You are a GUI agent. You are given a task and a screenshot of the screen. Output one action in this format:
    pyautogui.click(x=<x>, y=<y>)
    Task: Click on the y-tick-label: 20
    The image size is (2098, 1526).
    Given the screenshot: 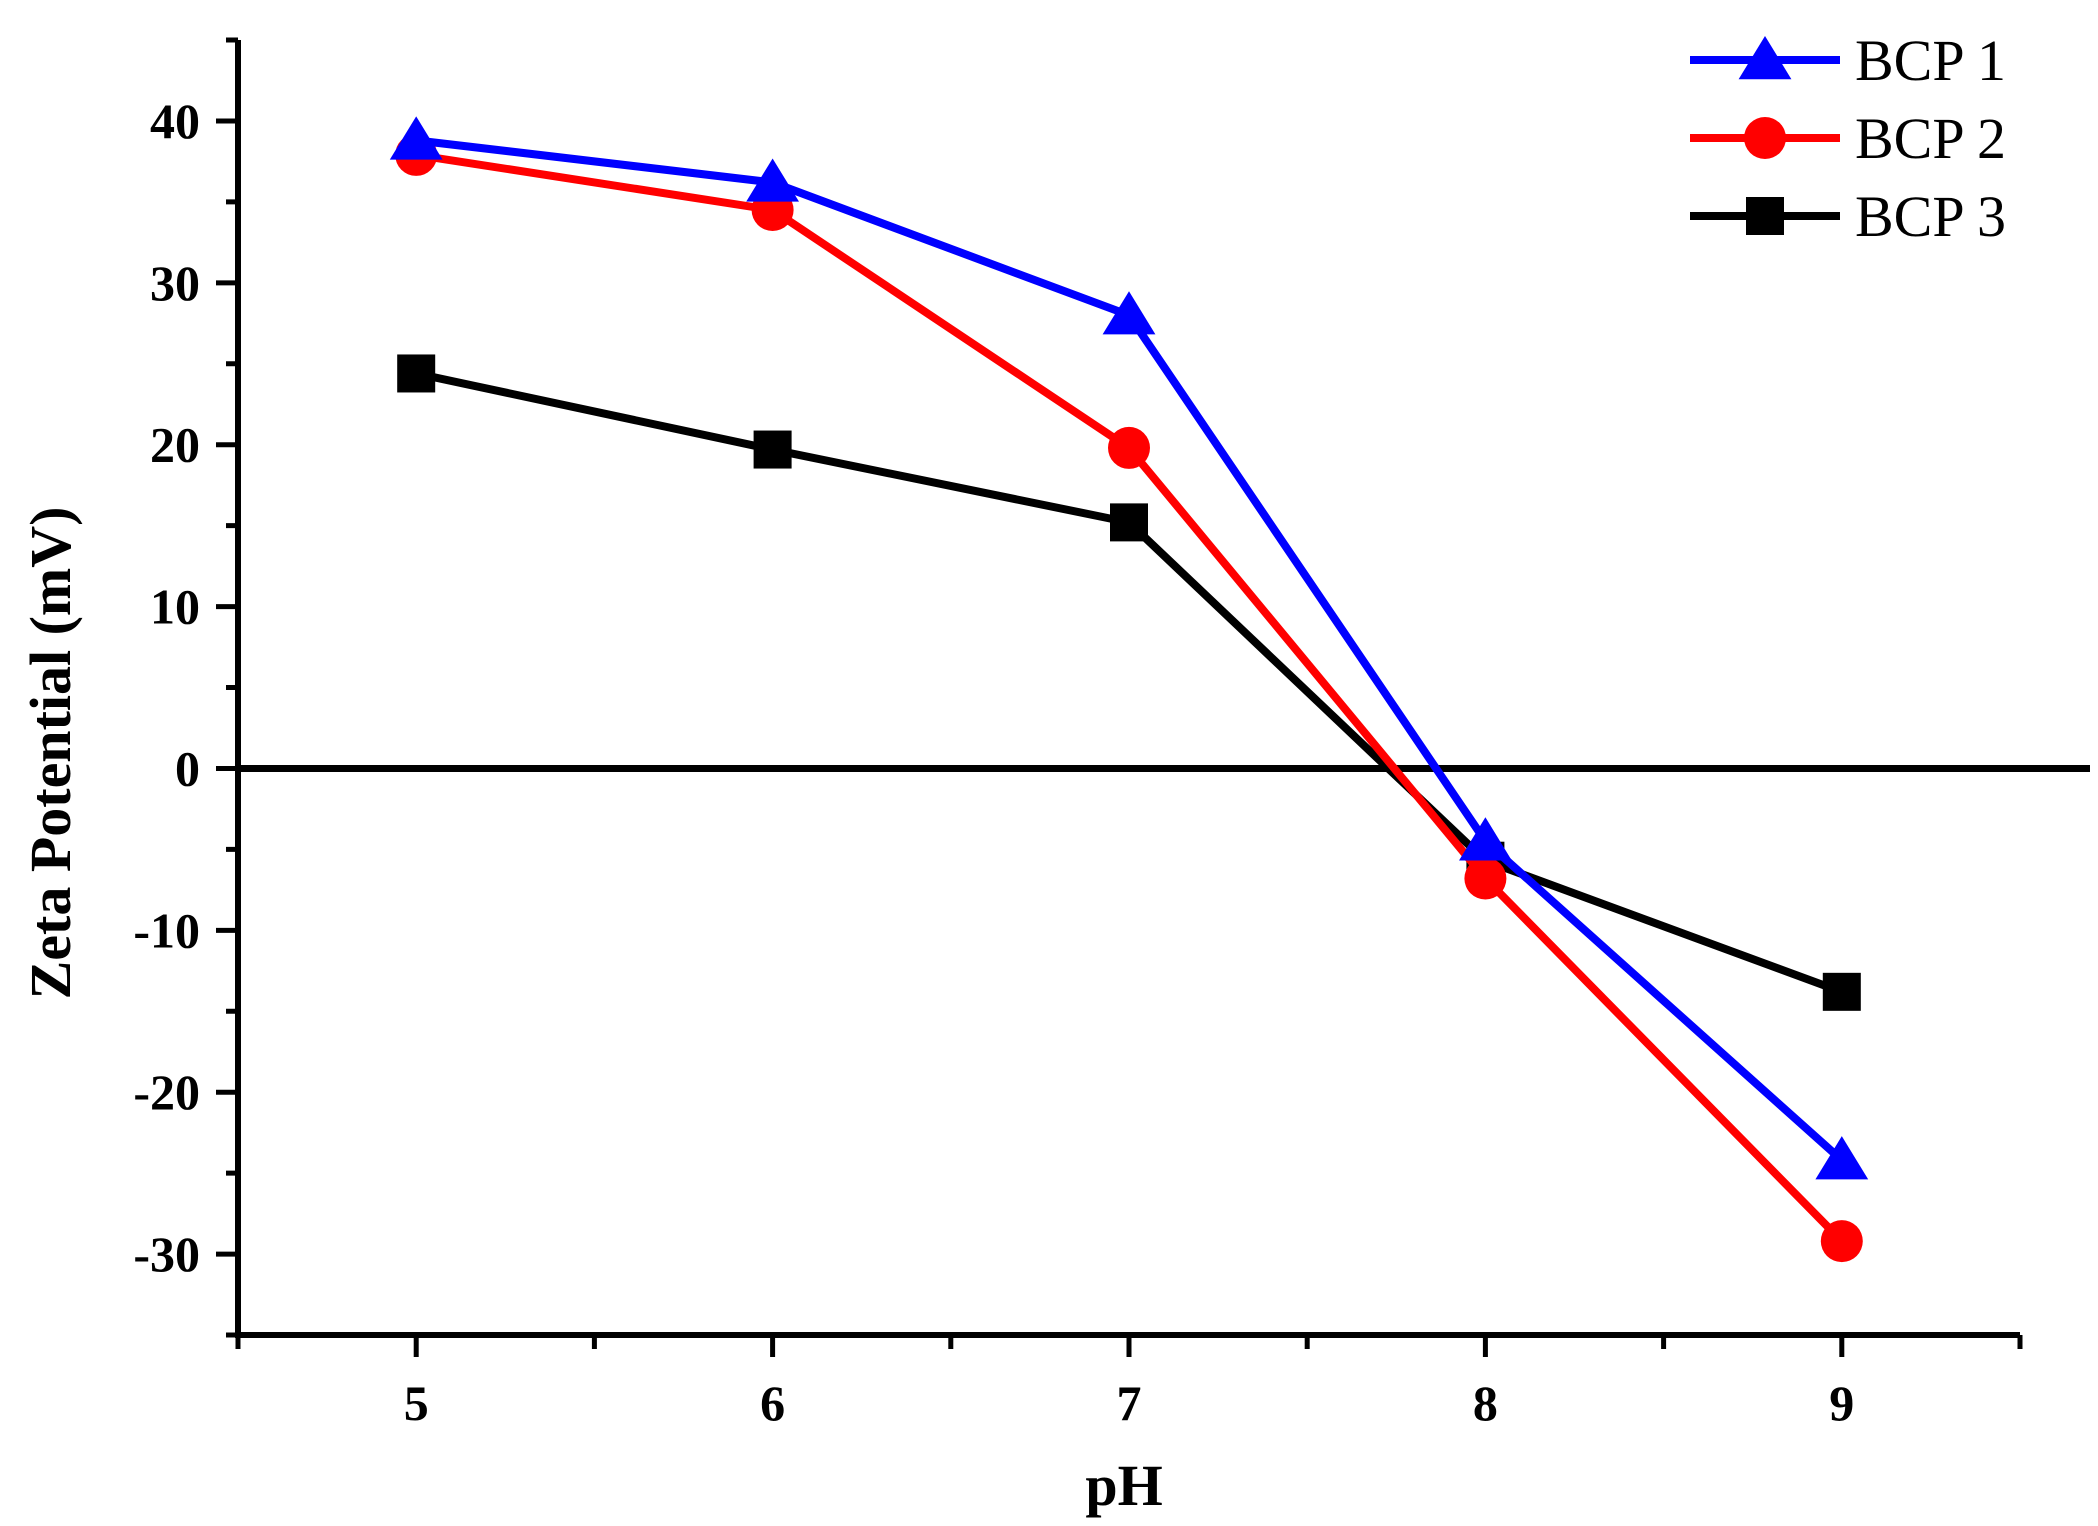 What is the action you would take?
    pyautogui.click(x=175, y=445)
    